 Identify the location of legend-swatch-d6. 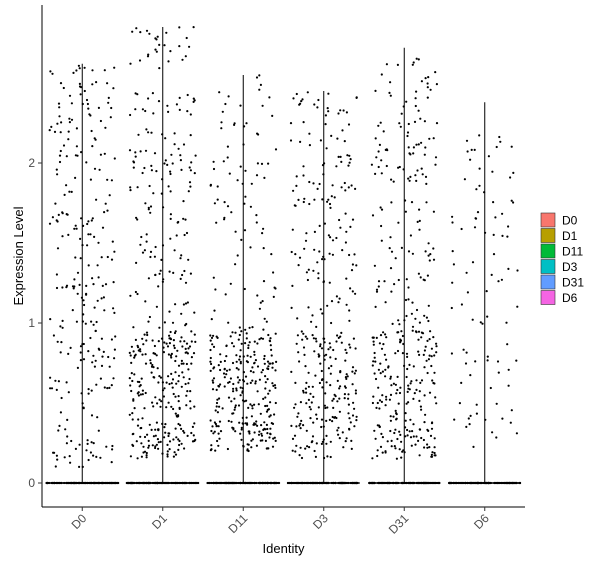
(548, 297).